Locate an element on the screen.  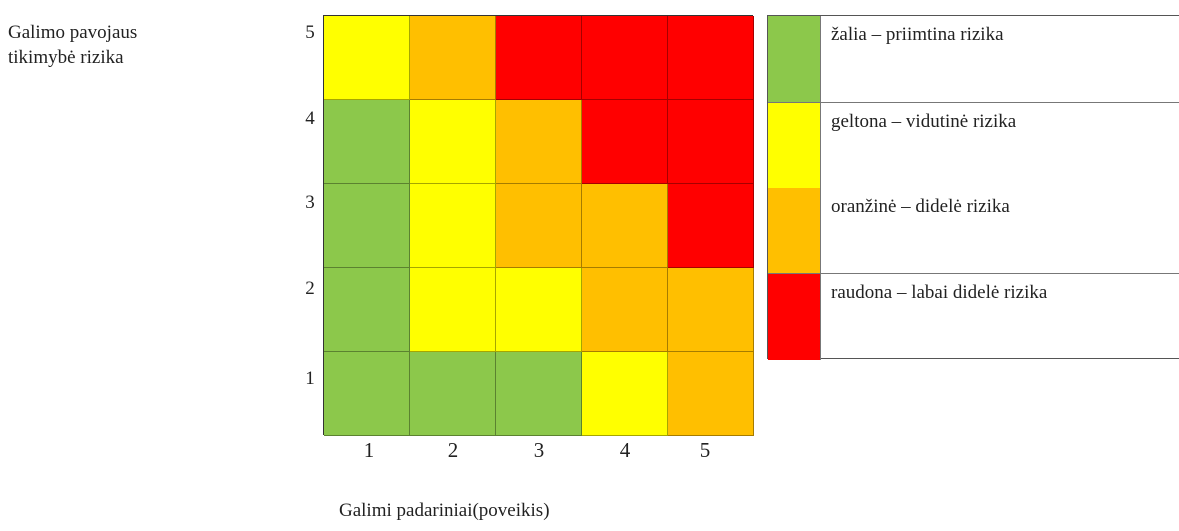
y-axis-title-line2: tikimybė rizika is located at coordinates (66, 57).